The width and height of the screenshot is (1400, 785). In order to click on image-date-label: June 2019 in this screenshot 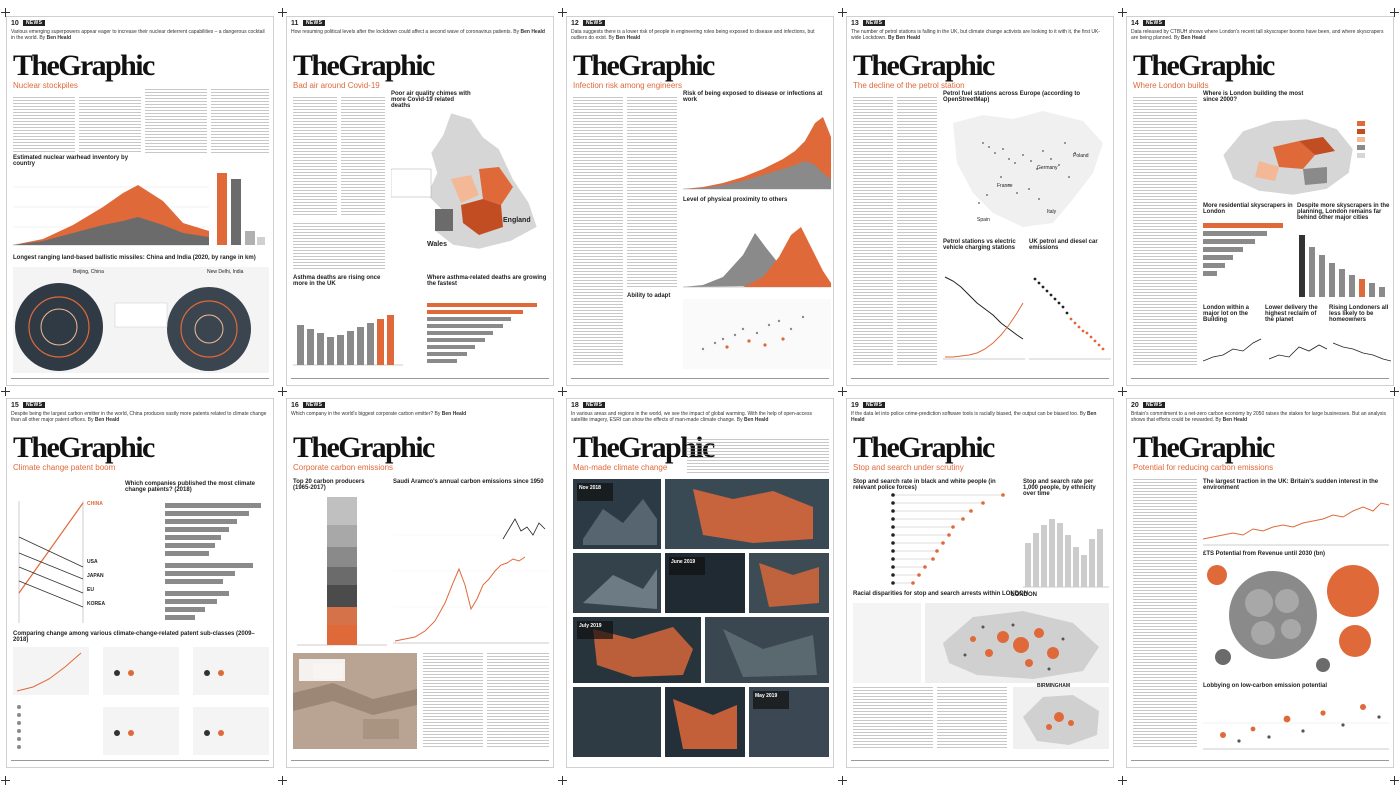, I will do `click(683, 562)`.